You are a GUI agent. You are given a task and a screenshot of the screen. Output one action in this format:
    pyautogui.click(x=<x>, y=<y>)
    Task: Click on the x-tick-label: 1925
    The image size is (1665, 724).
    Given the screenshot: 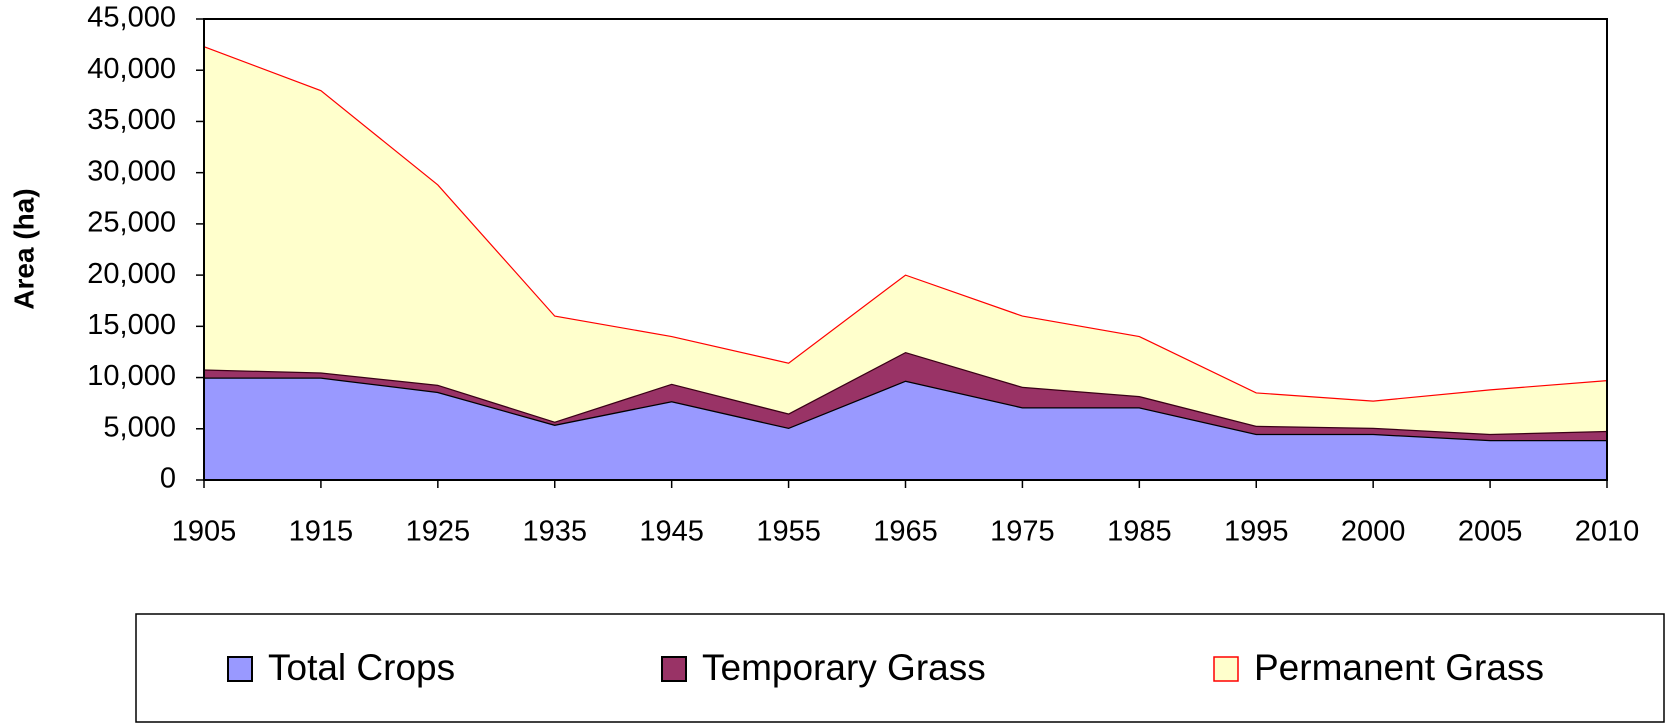 What is the action you would take?
    pyautogui.click(x=438, y=532)
    